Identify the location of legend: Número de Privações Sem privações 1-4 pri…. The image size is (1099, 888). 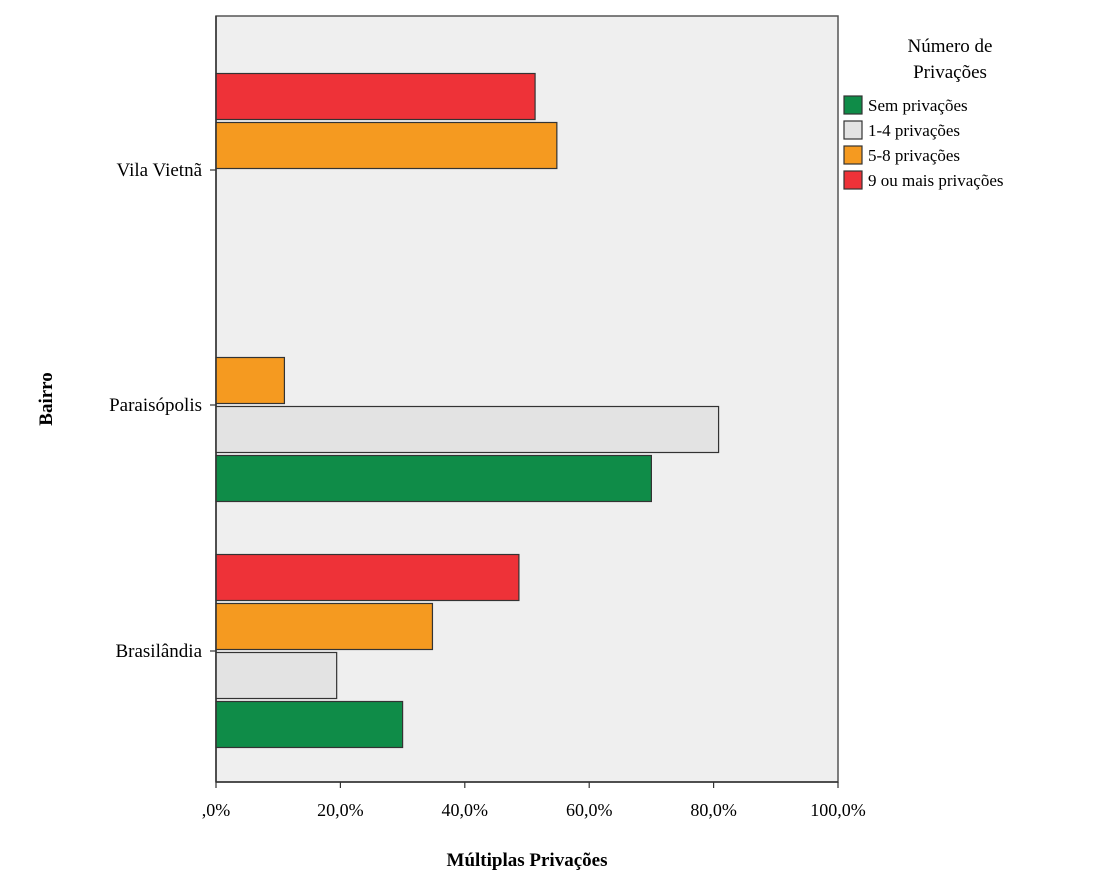
(923, 113).